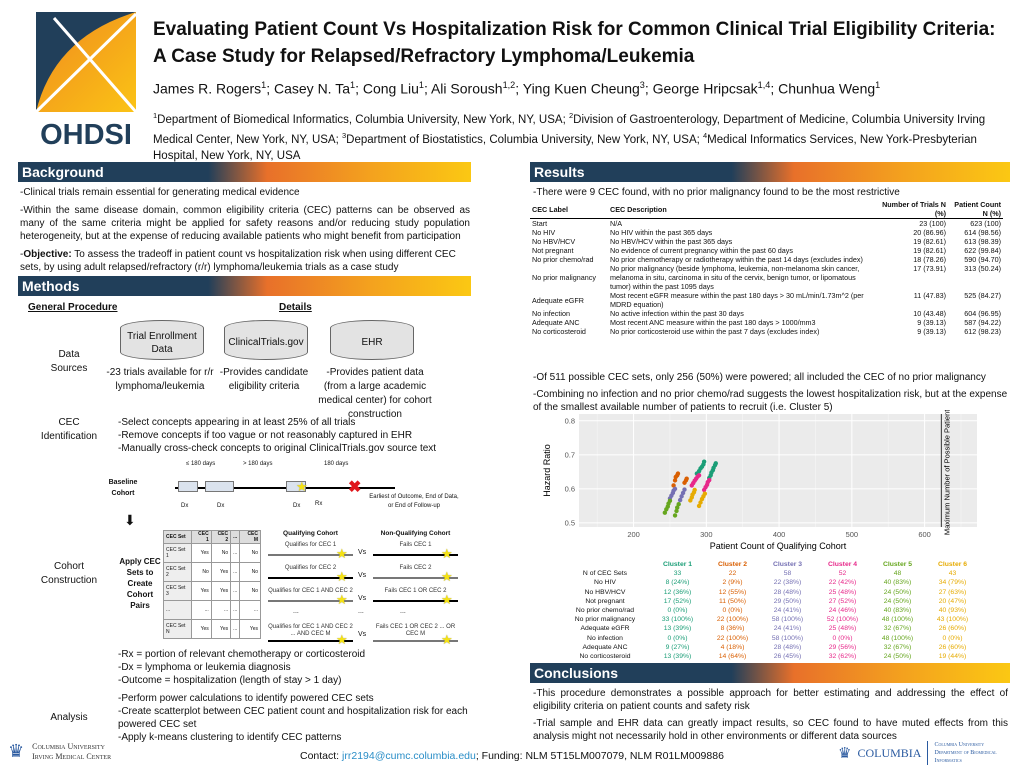  I want to click on cluster-value: 2 (9%), so click(732, 583).